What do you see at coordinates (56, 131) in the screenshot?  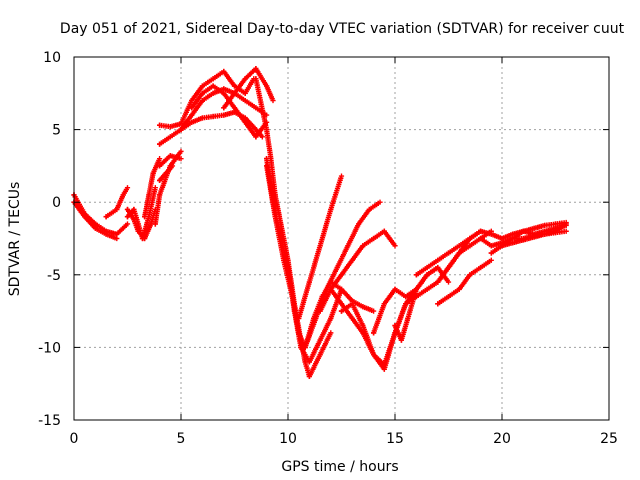 I see `y-tick-label: 5` at bounding box center [56, 131].